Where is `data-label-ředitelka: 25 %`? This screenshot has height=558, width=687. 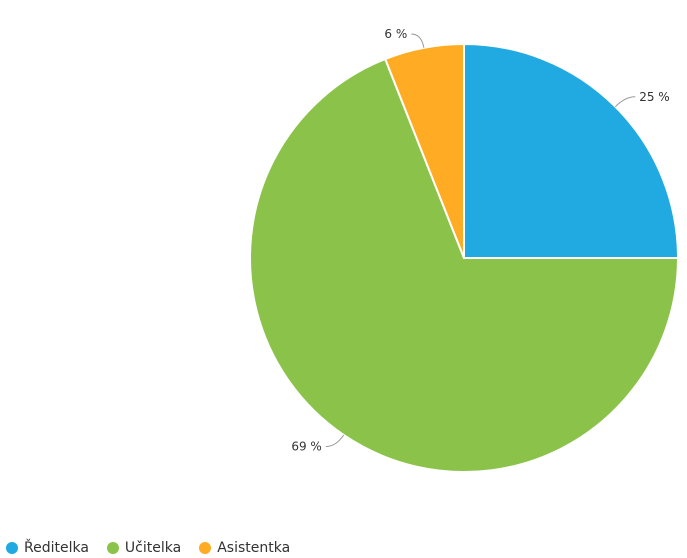
data-label-ředitelka: 25 % is located at coordinates (654, 97).